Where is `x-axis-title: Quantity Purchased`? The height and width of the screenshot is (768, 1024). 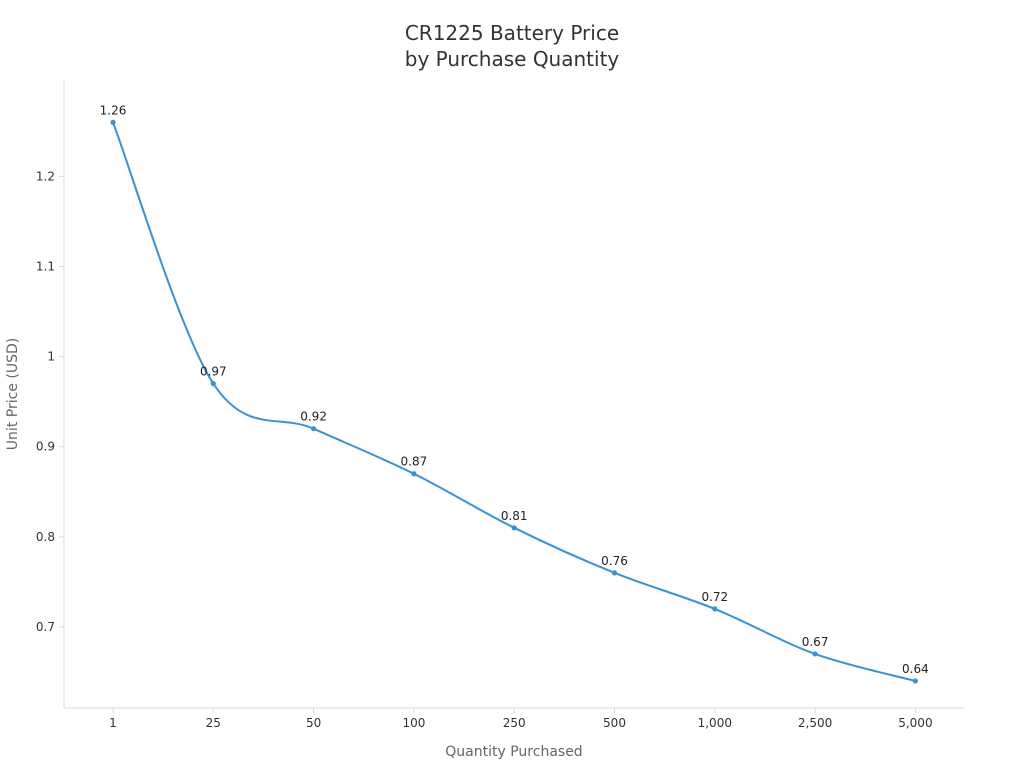
x-axis-title: Quantity Purchased is located at coordinates (513, 752).